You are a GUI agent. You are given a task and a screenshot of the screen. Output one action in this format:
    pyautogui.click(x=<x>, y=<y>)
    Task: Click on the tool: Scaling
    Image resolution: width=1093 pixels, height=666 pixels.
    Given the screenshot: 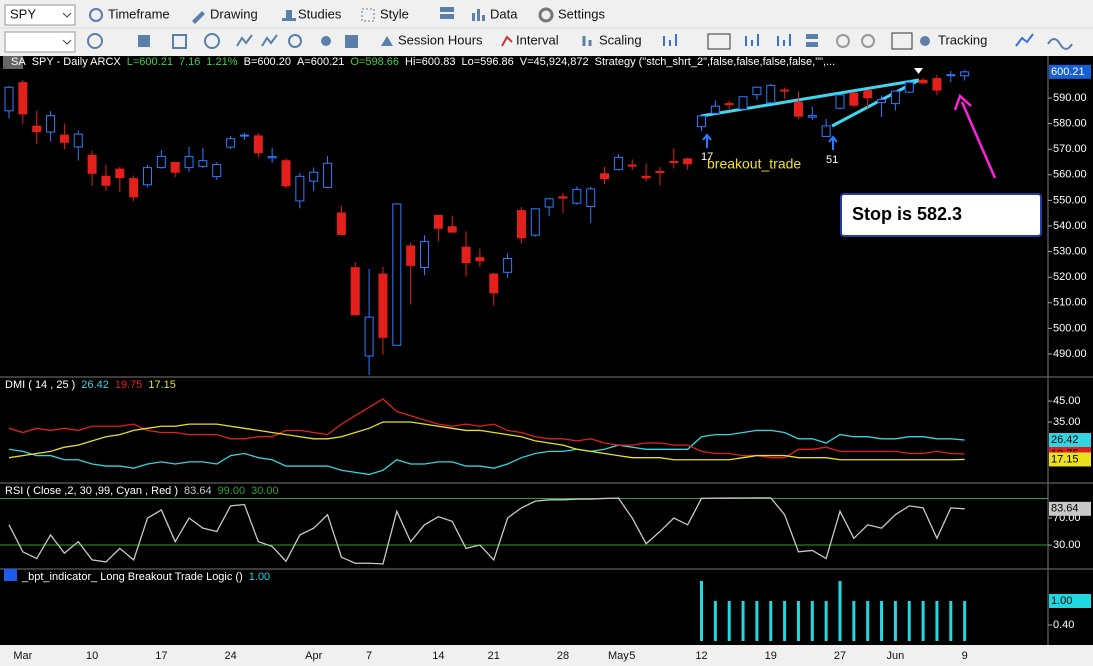 What is the action you would take?
    pyautogui.click(x=620, y=39)
    